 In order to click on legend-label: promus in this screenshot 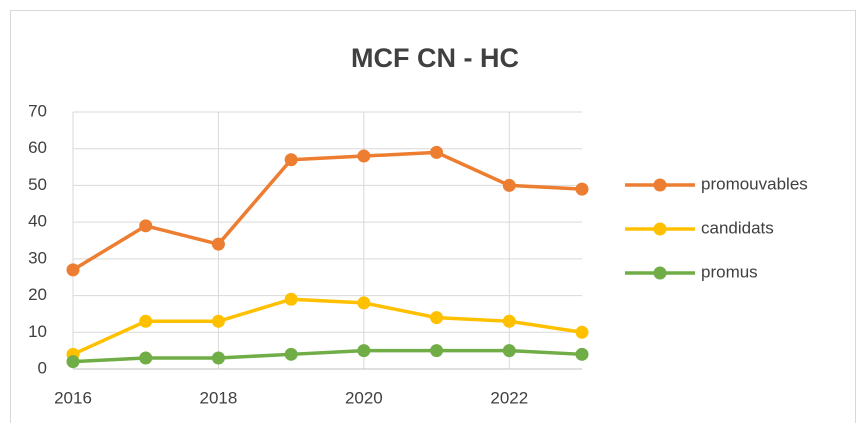, I will do `click(729, 271)`.